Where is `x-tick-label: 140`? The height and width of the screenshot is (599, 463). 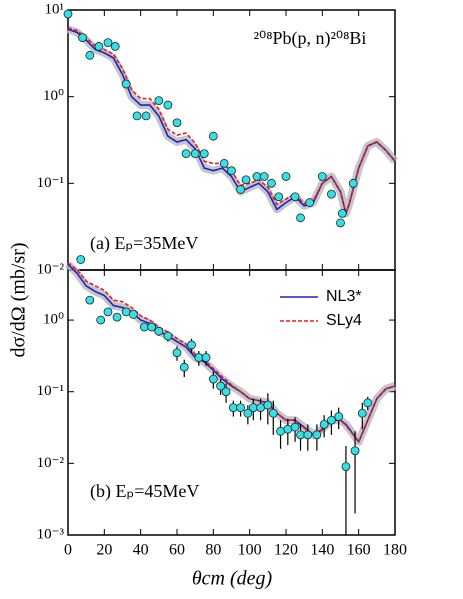 x-tick-label: 140 is located at coordinates (322, 550).